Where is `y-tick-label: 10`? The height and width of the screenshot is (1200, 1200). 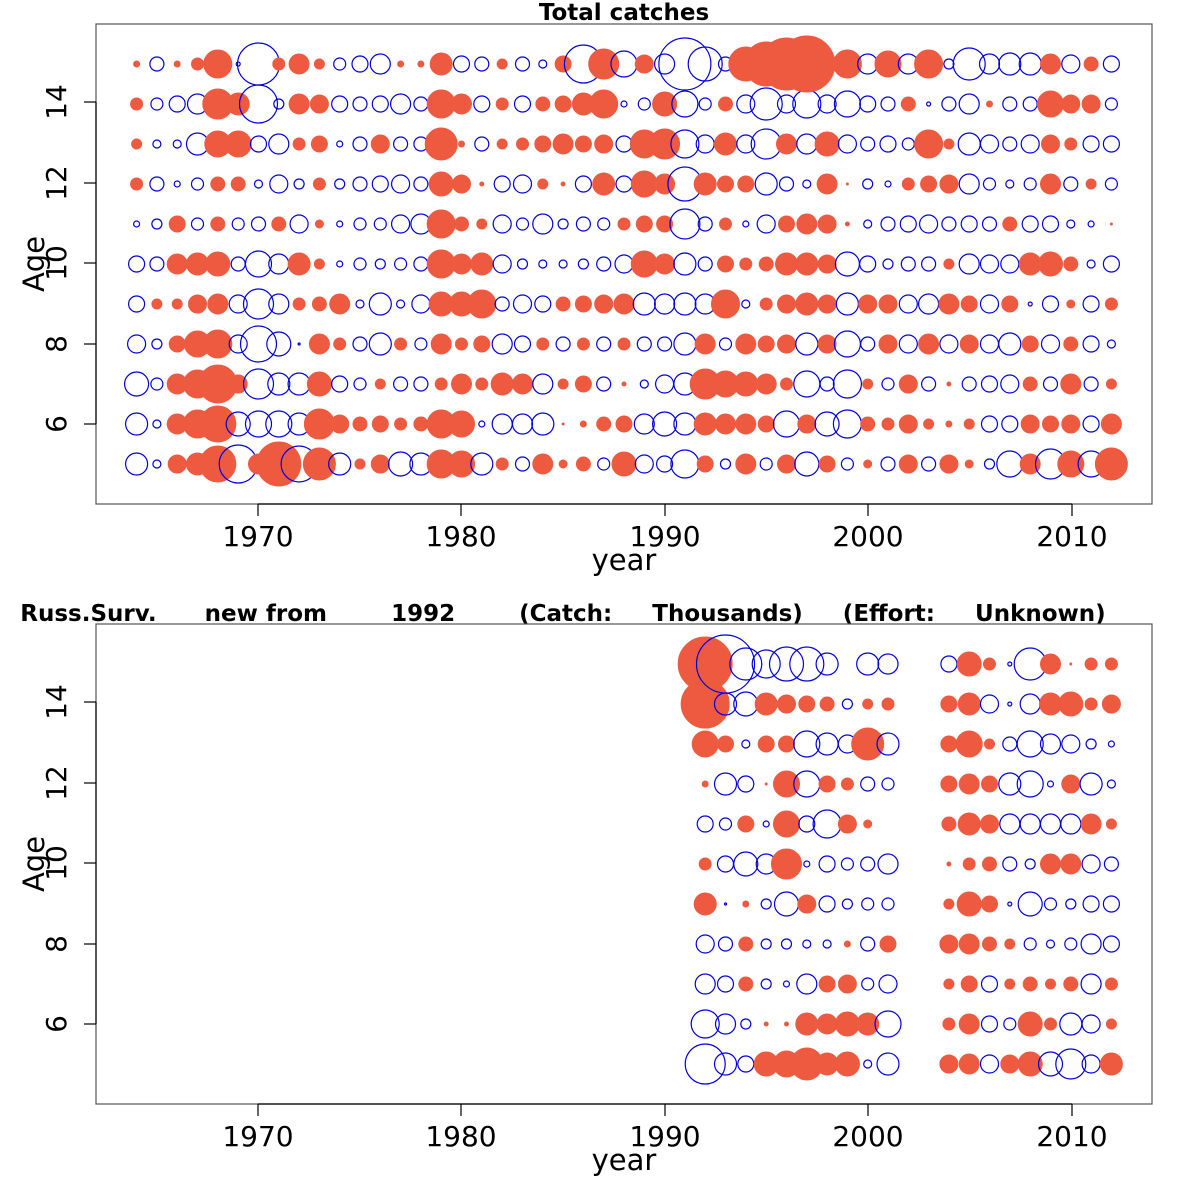
y-tick-label: 10 is located at coordinates (56, 863).